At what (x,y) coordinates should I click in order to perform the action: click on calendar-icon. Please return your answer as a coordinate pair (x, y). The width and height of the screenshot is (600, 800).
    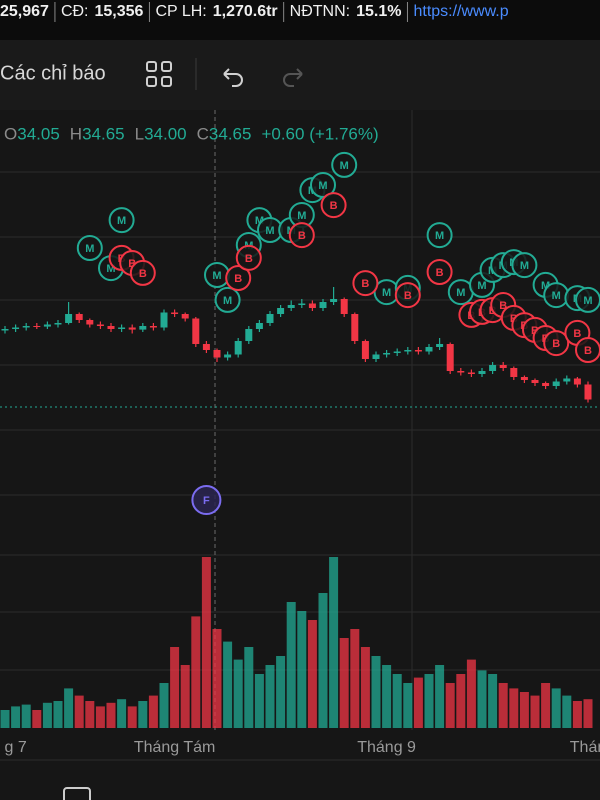
    Looking at the image, I should click on (77, 793).